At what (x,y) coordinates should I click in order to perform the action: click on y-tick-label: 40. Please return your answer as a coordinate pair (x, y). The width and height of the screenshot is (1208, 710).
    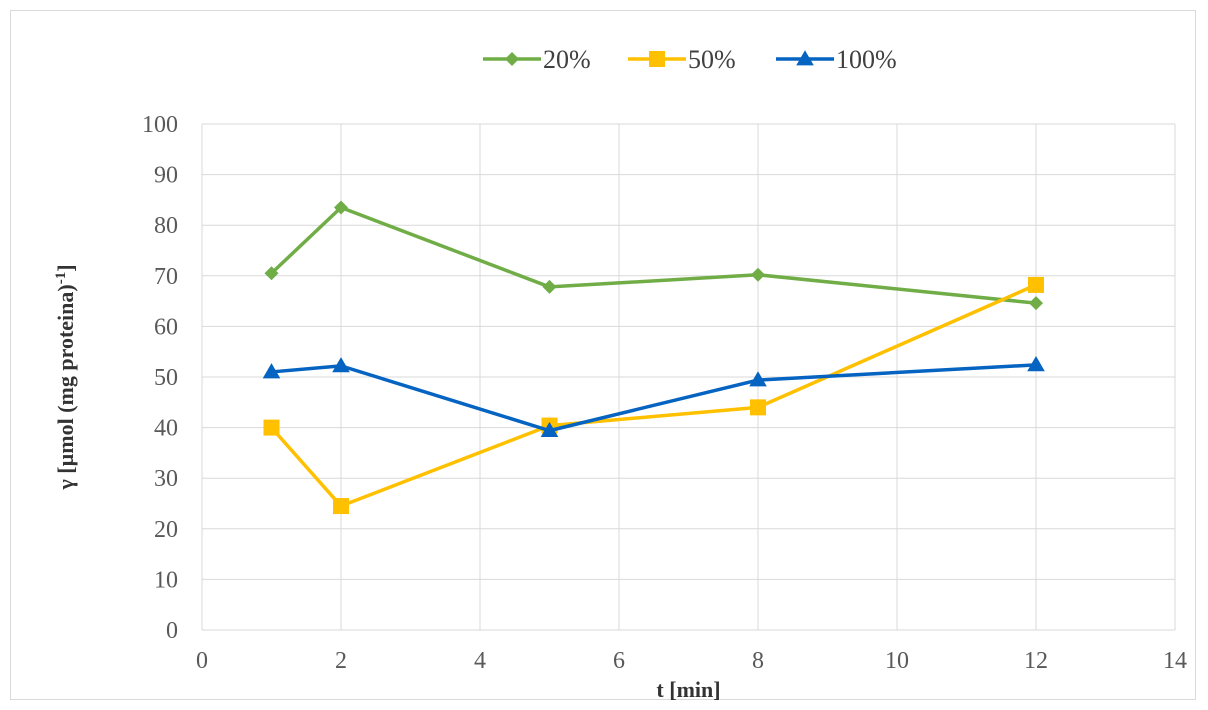
    Looking at the image, I should click on (166, 429).